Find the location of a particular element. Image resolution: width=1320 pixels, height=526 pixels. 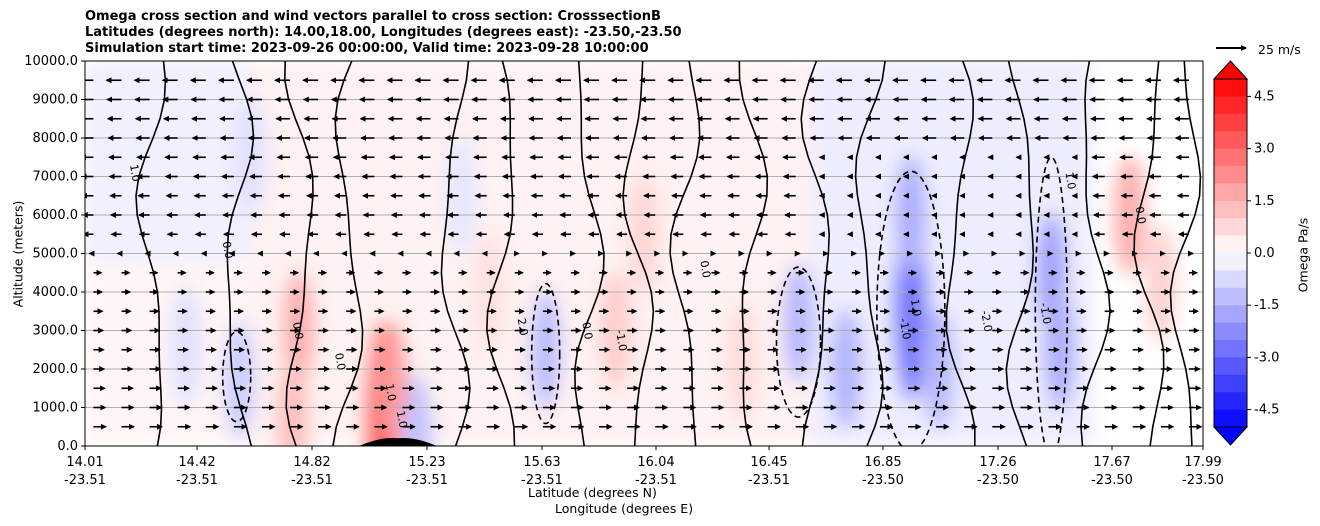

x-axis-label-latitude: Latitude (degrees N) is located at coordinates (592, 492).